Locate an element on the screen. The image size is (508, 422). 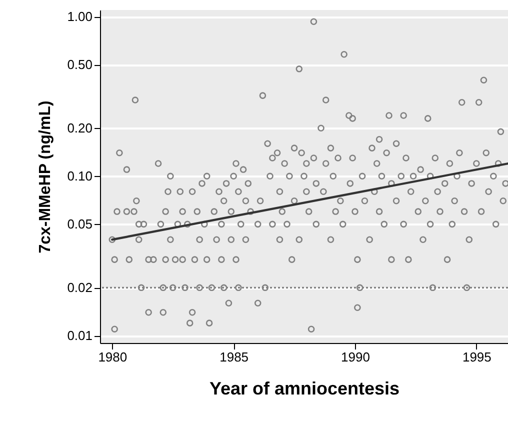
x-tick-label: 1985 is located at coordinates (234, 357).